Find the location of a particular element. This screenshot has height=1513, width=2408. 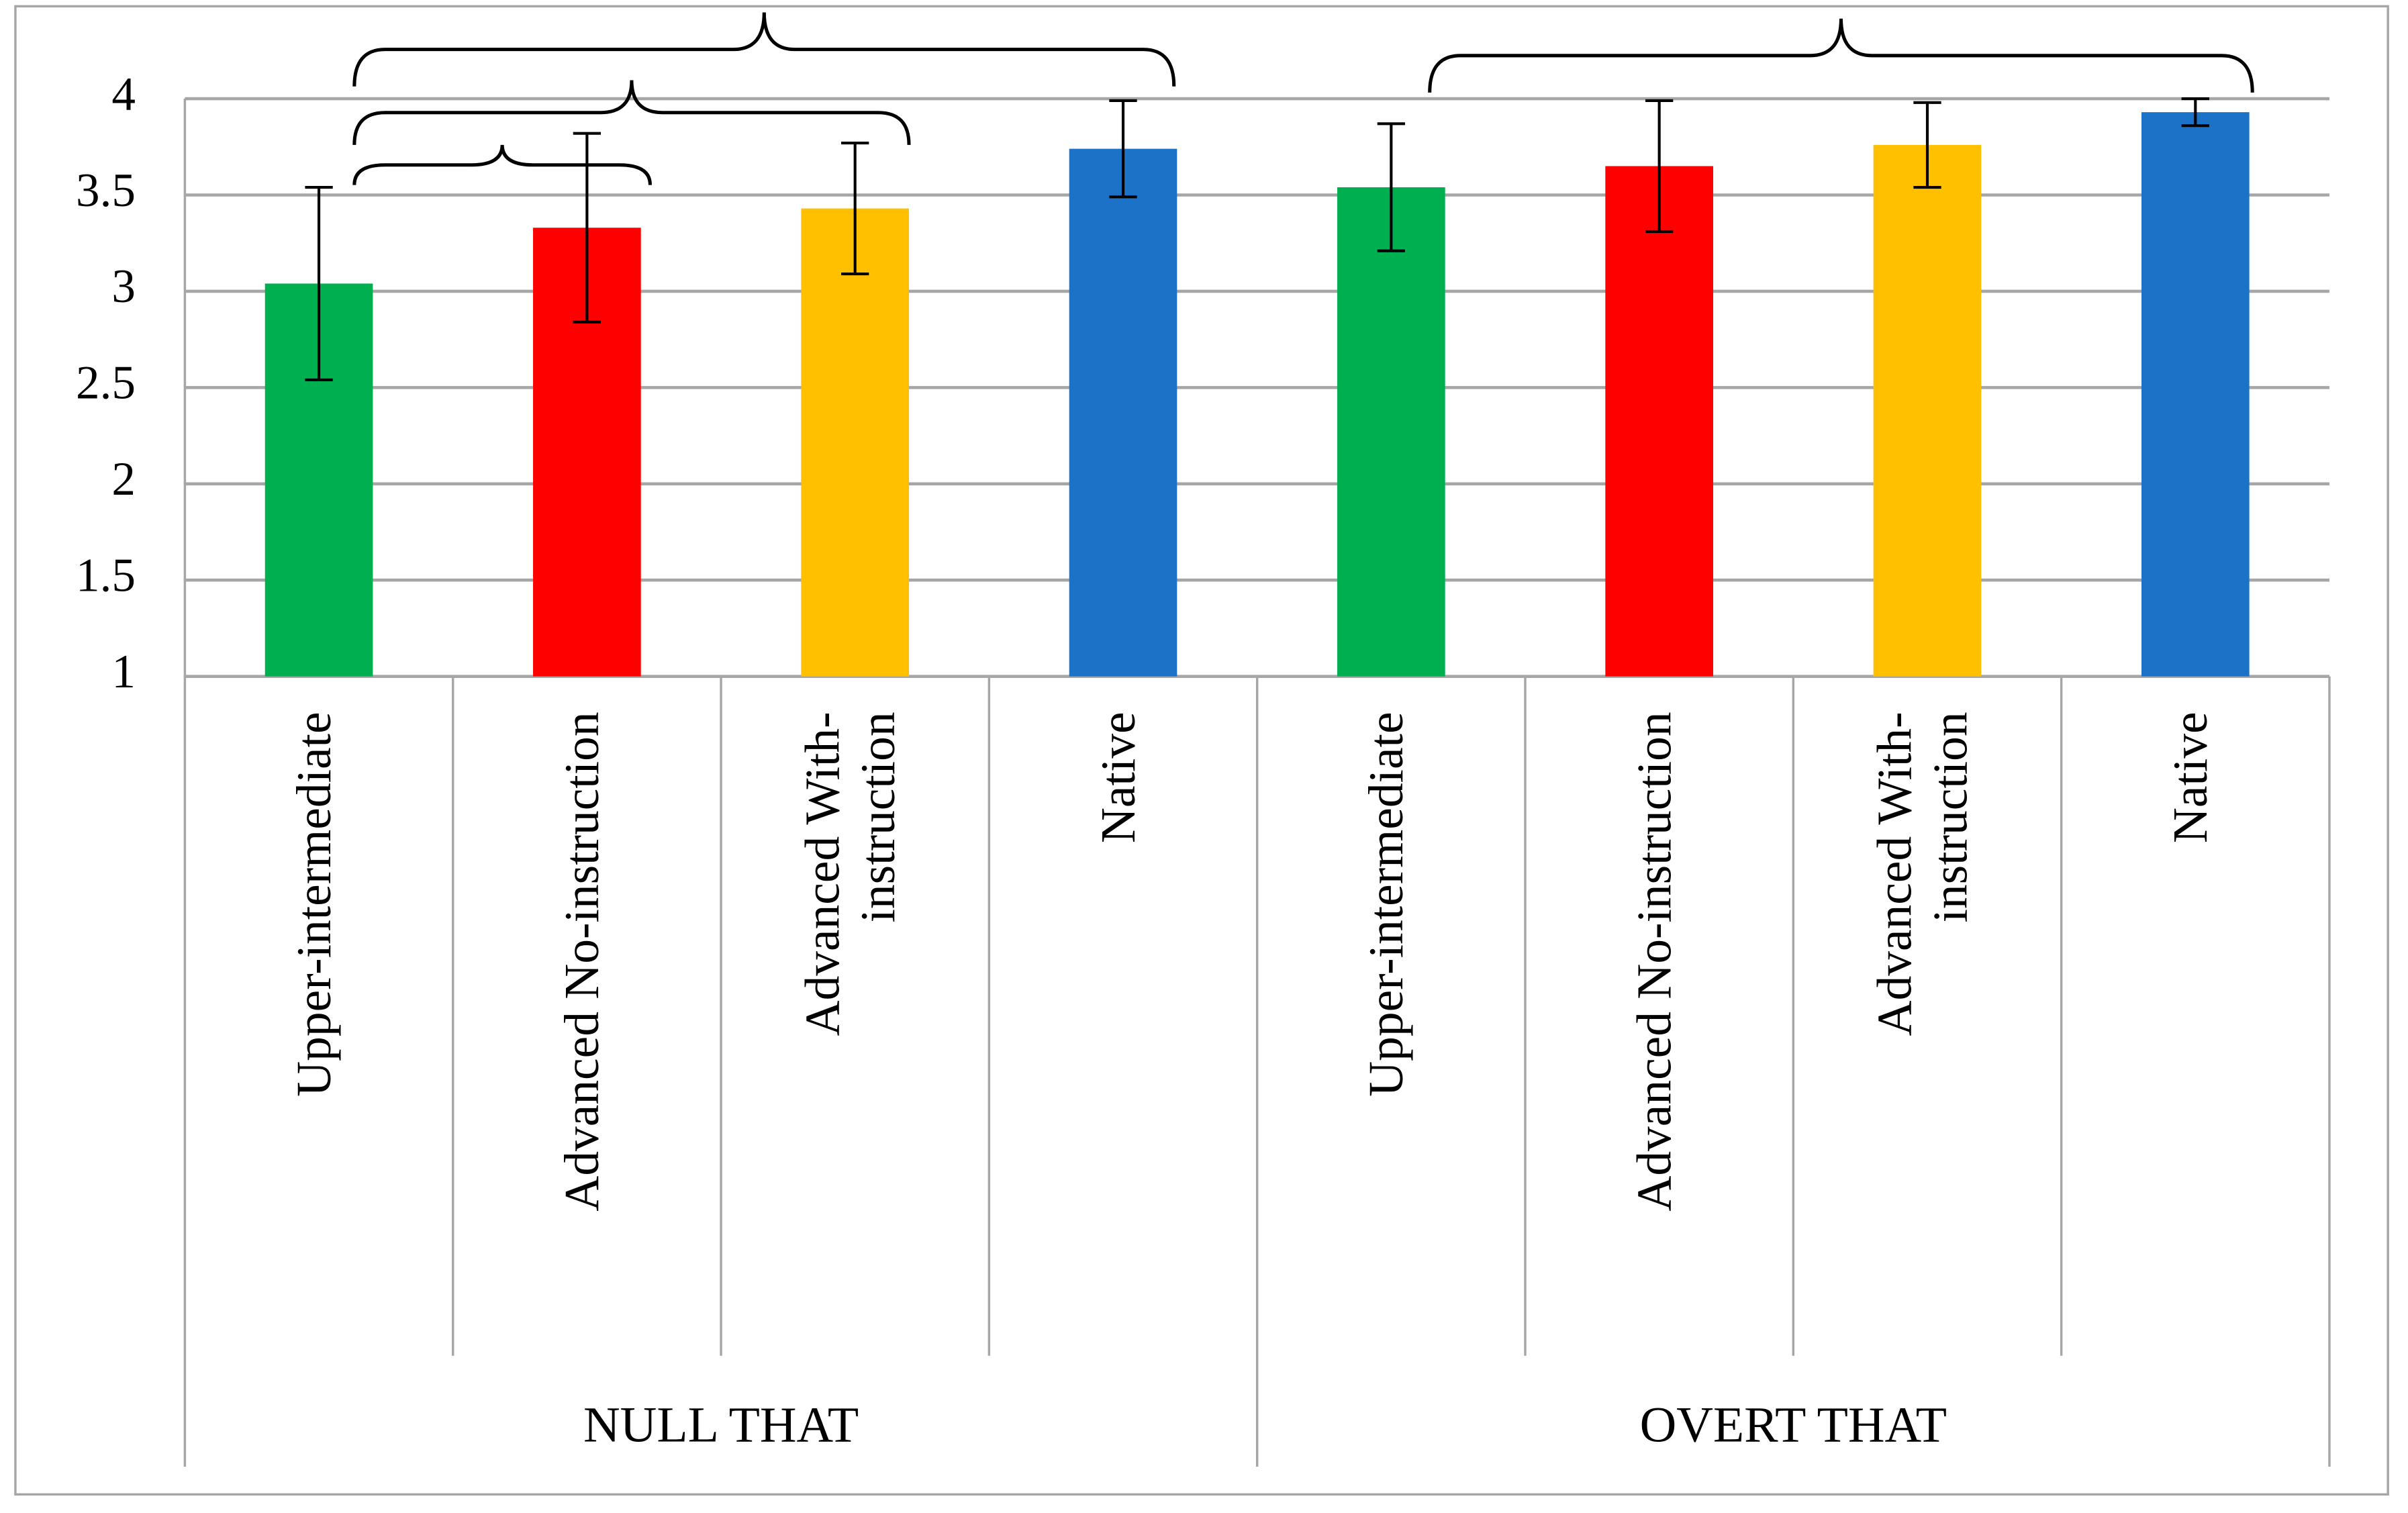

group-label: NULL THAT is located at coordinates (721, 1425).